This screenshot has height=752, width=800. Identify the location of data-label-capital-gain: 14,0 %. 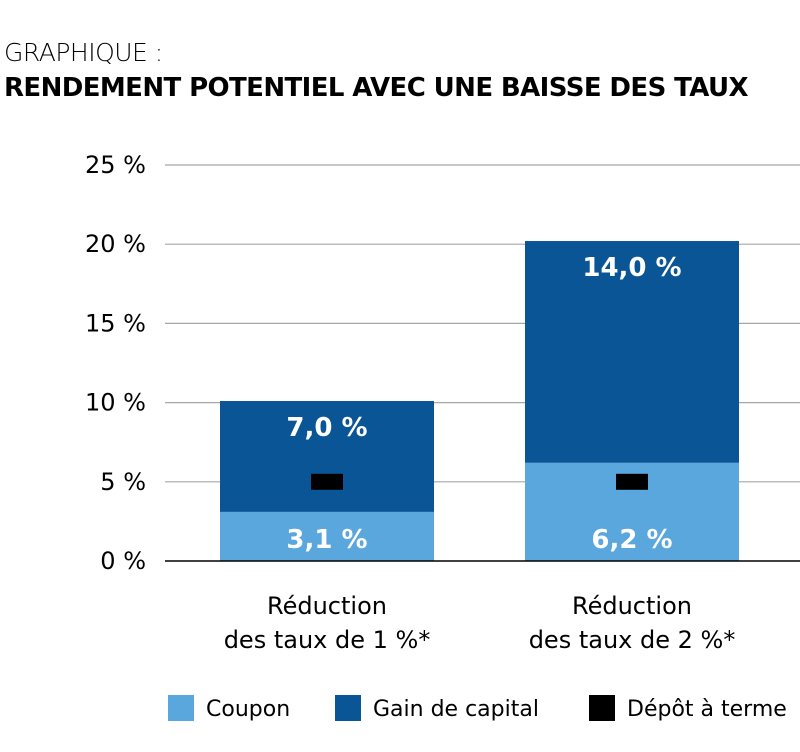
(631, 268).